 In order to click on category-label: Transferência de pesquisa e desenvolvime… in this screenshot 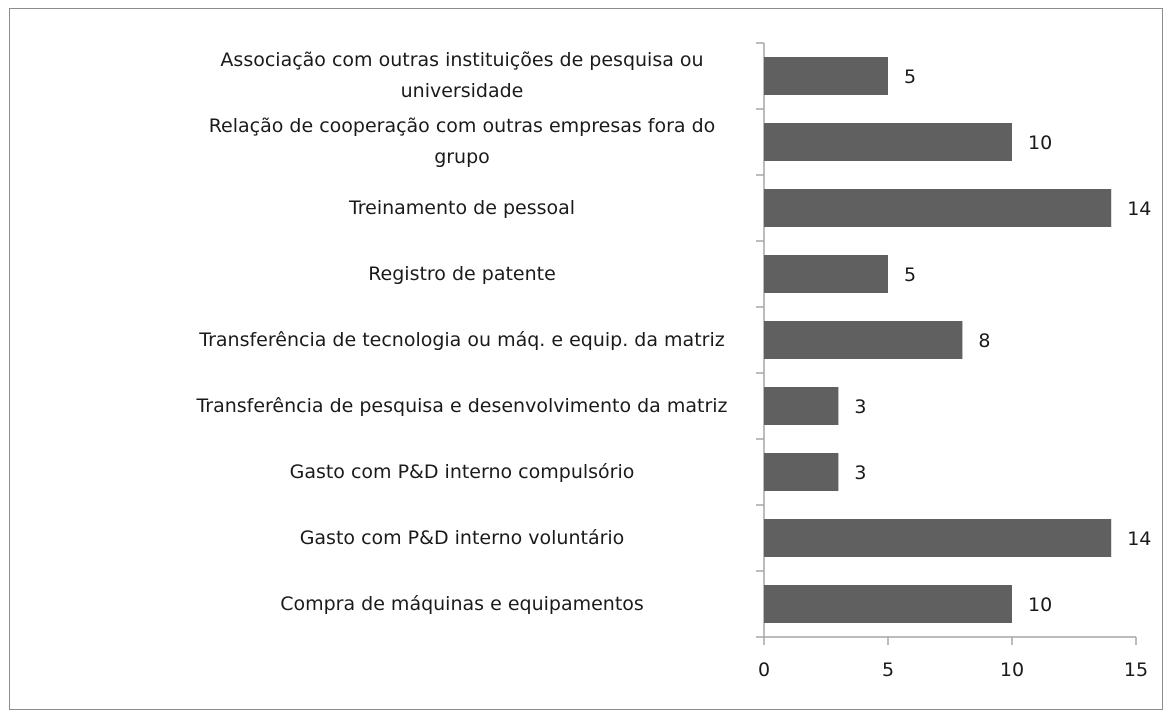, I will do `click(462, 405)`.